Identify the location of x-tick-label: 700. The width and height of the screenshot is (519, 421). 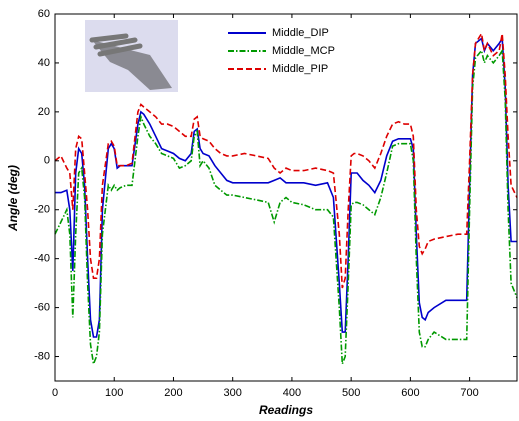
(469, 393).